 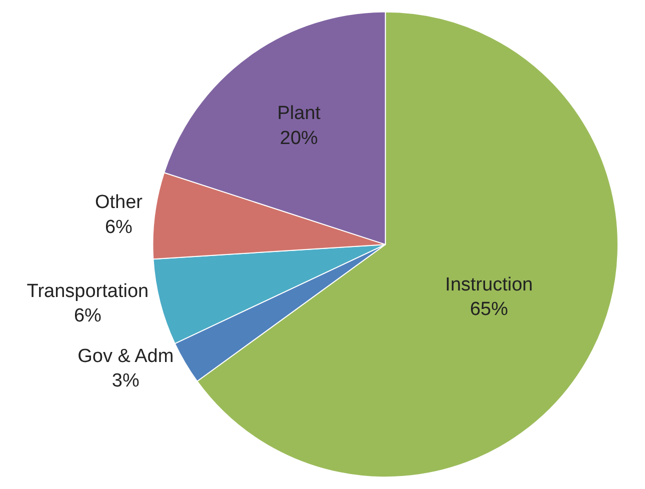 What do you see at coordinates (126, 356) in the screenshot?
I see `slice-label: Gov & Adm` at bounding box center [126, 356].